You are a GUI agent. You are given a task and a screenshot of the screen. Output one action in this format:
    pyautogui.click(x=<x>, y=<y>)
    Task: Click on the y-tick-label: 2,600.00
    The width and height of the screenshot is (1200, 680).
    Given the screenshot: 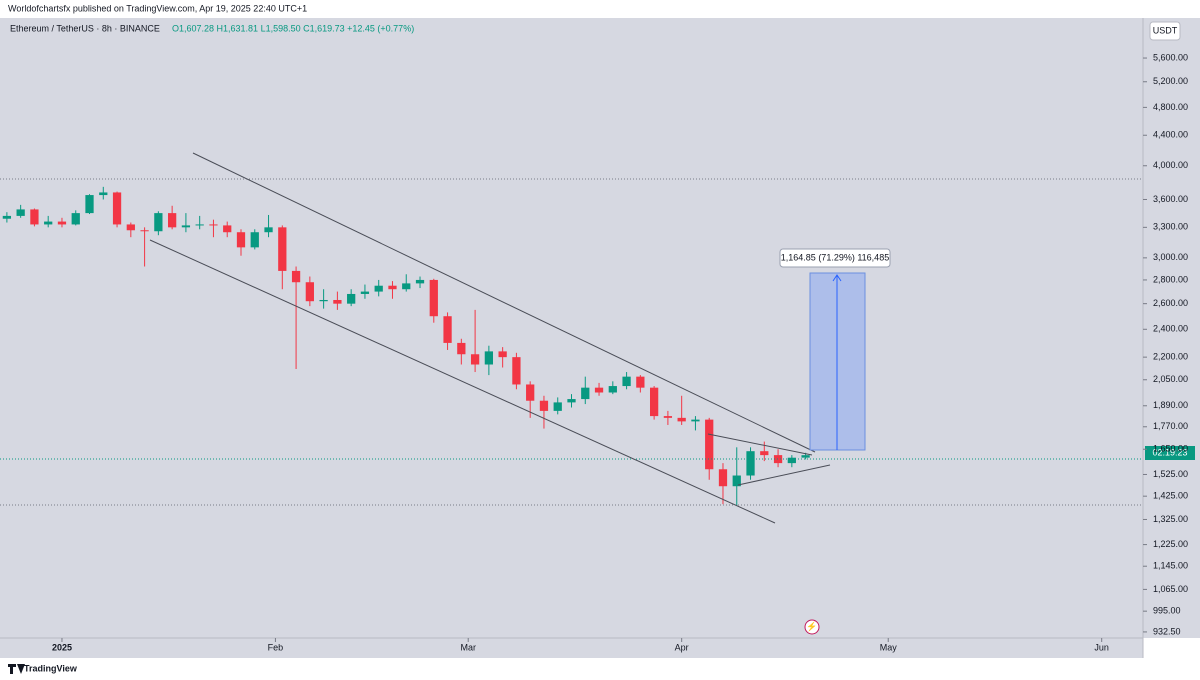 What is the action you would take?
    pyautogui.click(x=1170, y=303)
    